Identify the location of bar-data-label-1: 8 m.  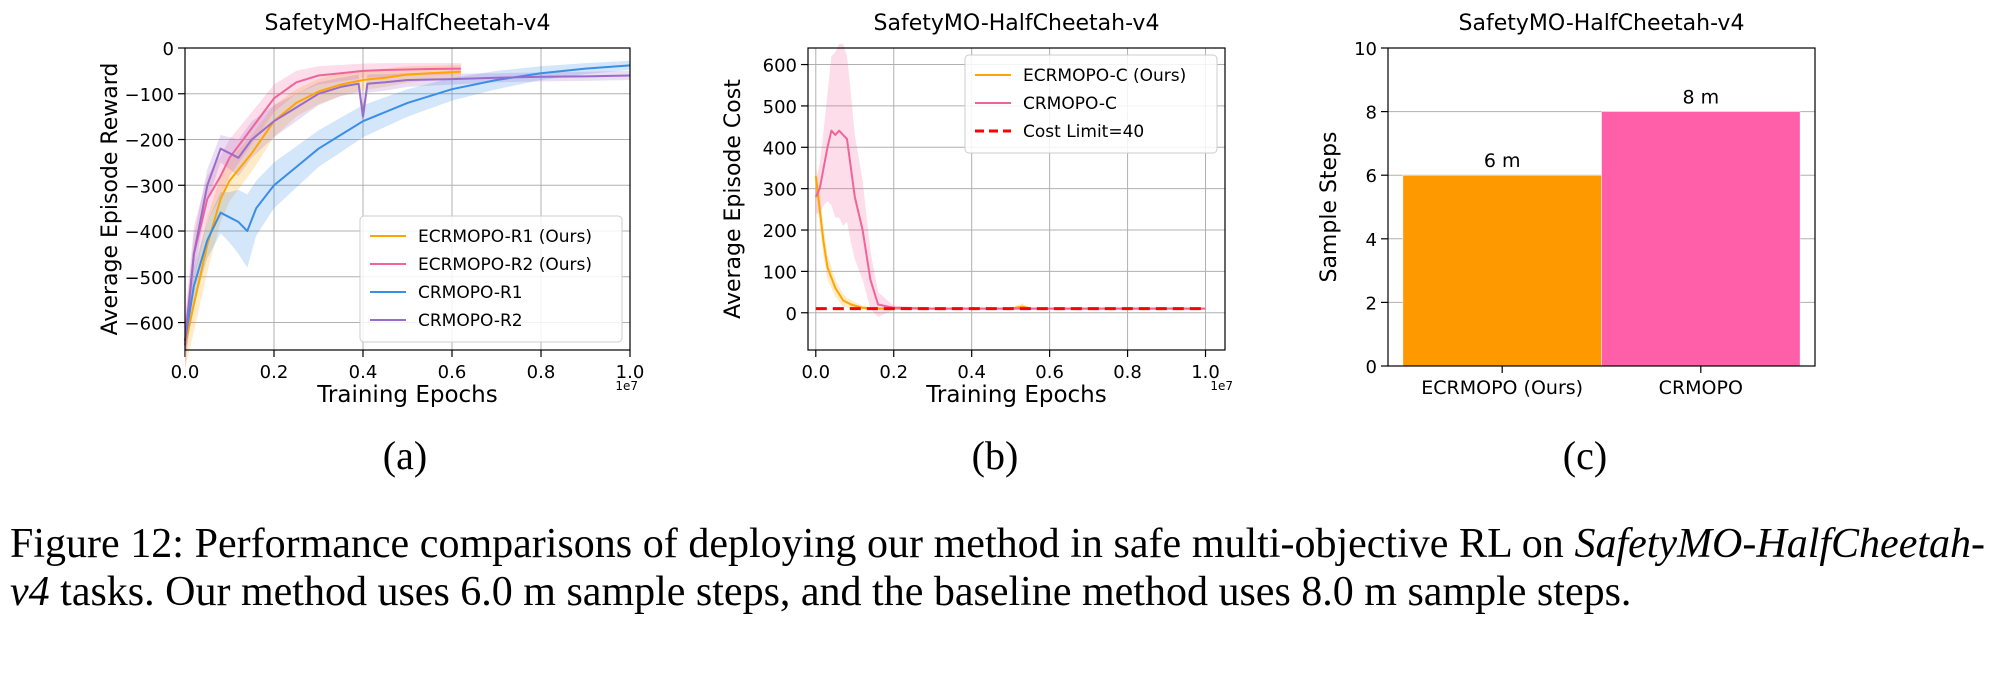
(1700, 98).